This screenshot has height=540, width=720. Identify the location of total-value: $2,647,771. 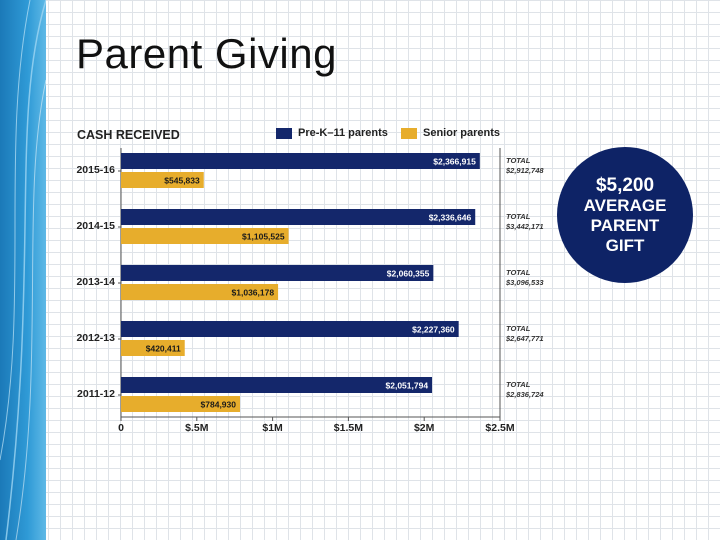
(524, 338).